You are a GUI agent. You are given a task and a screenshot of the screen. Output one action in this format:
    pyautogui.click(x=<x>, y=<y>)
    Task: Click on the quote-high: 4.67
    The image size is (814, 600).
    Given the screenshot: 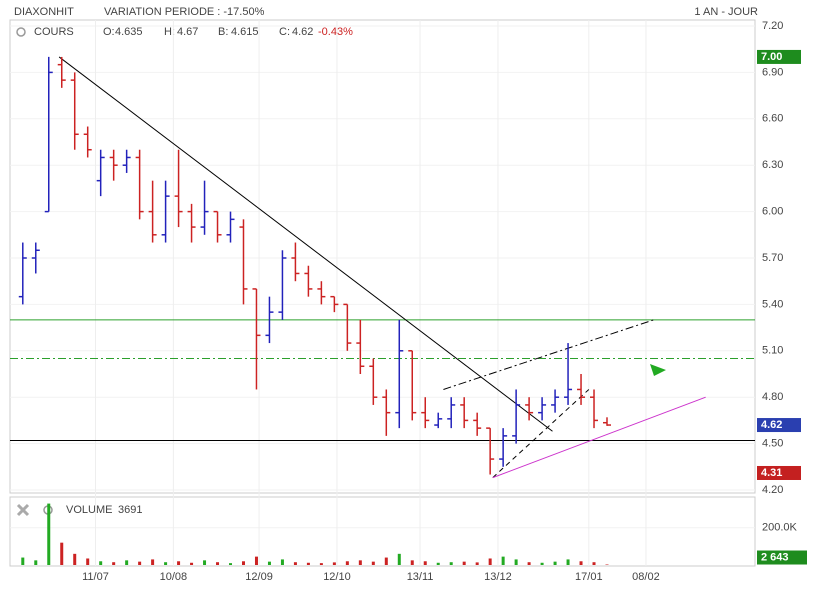 What is the action you would take?
    pyautogui.click(x=187, y=32)
    